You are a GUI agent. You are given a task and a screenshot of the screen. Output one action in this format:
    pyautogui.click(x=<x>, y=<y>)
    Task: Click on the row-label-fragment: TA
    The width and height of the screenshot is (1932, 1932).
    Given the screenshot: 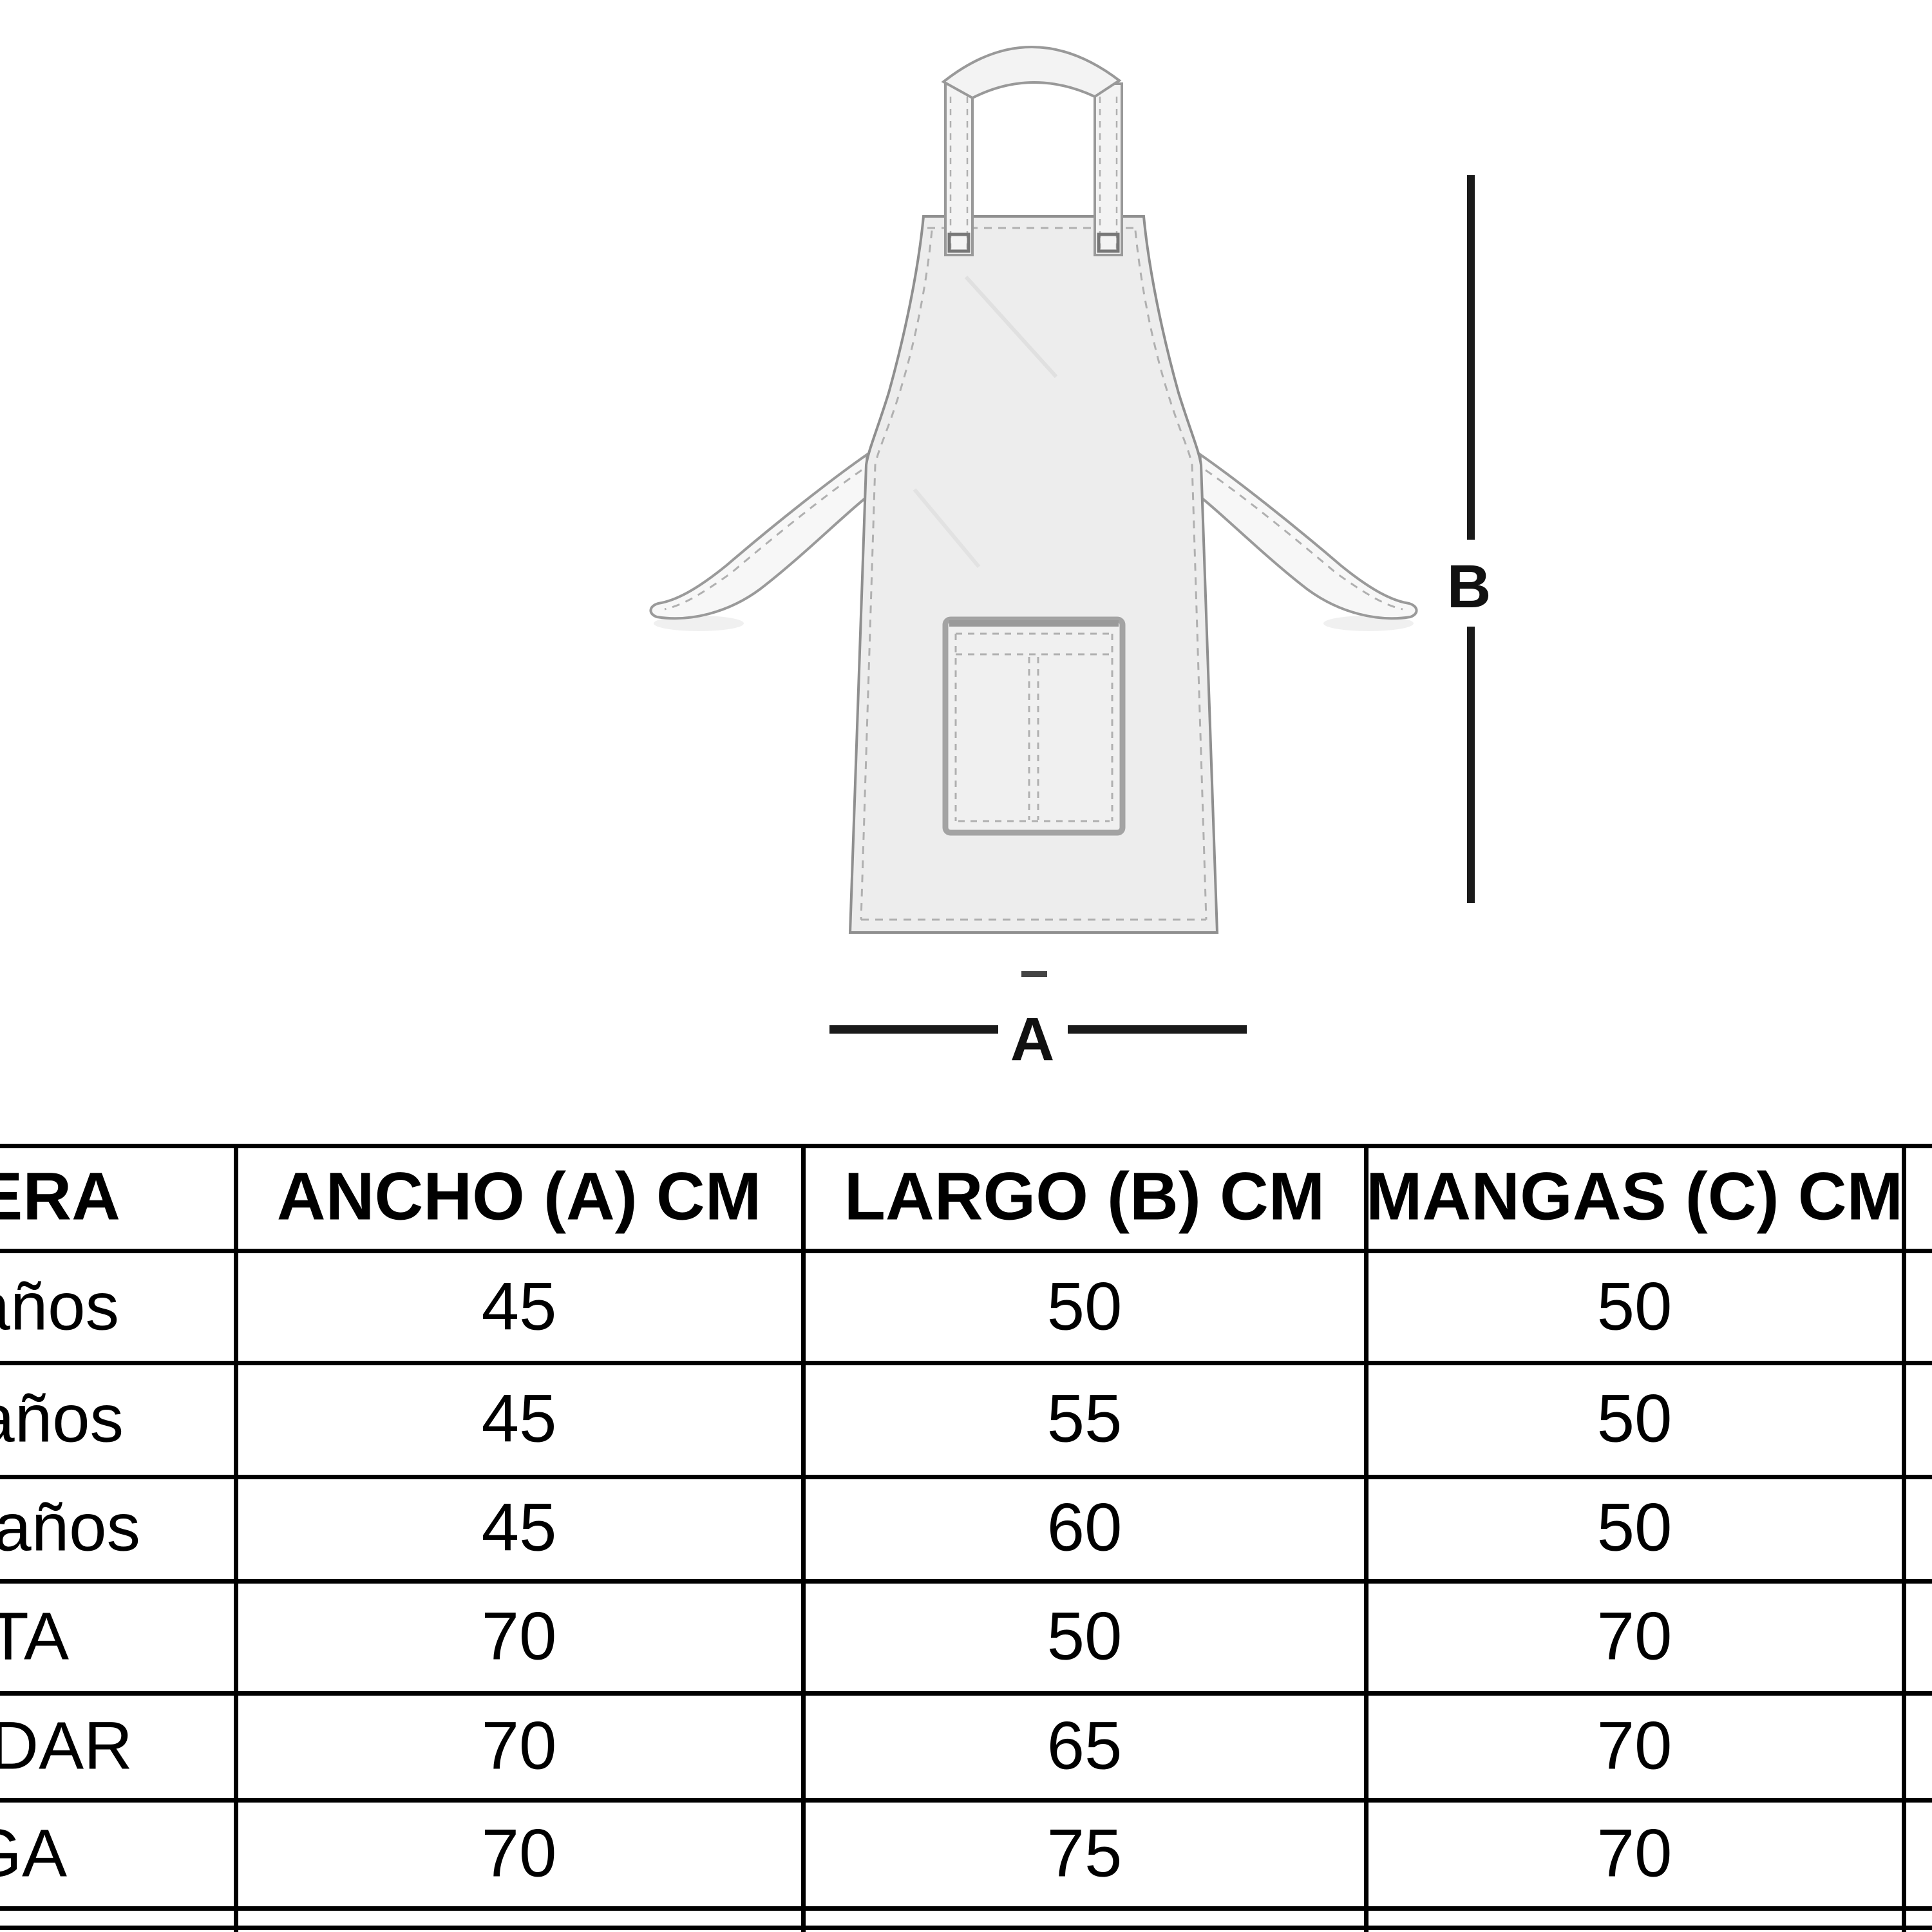 What is the action you would take?
    pyautogui.click(x=34, y=1636)
    